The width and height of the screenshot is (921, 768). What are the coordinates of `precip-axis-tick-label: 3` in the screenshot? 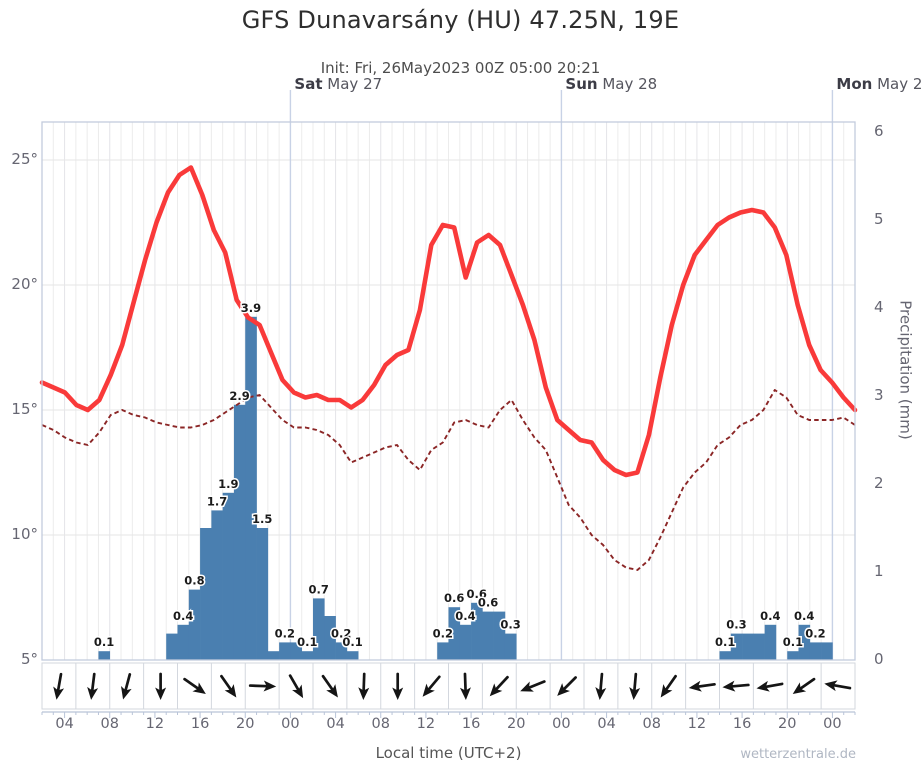 It's located at (879, 395).